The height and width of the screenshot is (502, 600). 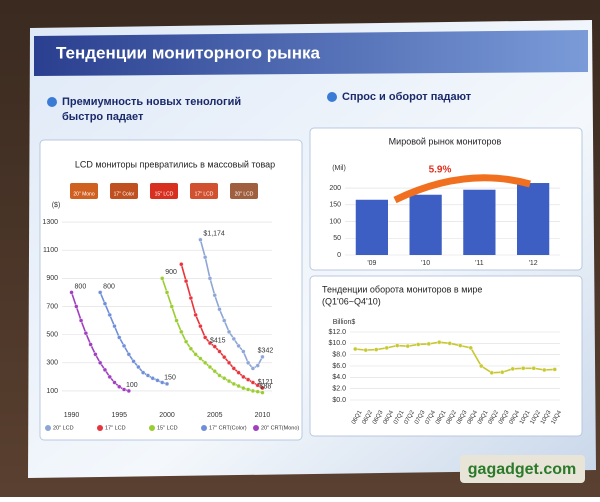 I want to click on bullet-dot, so click(x=332, y=97).